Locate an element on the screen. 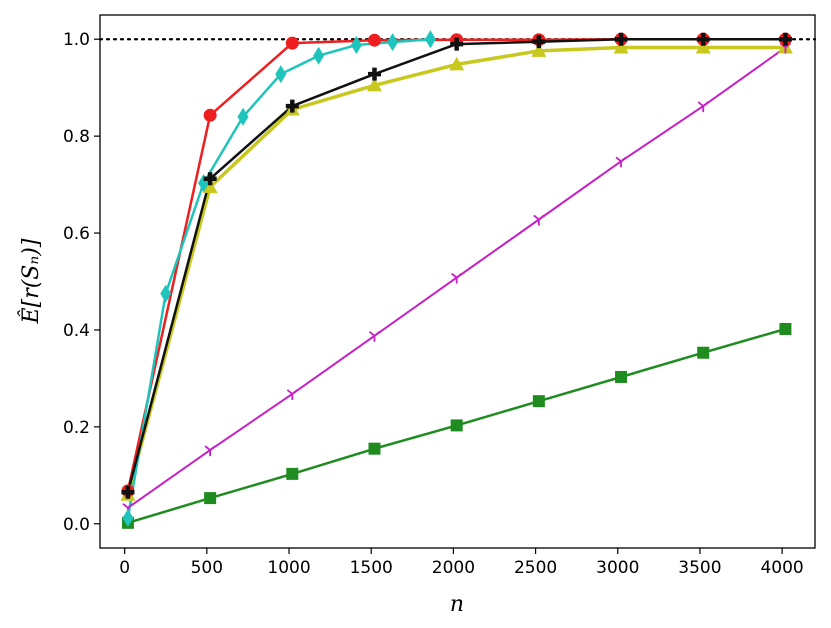 Image resolution: width=831 pixels, height=628 pixels. y-tick-label: 0.8 is located at coordinates (76, 137).